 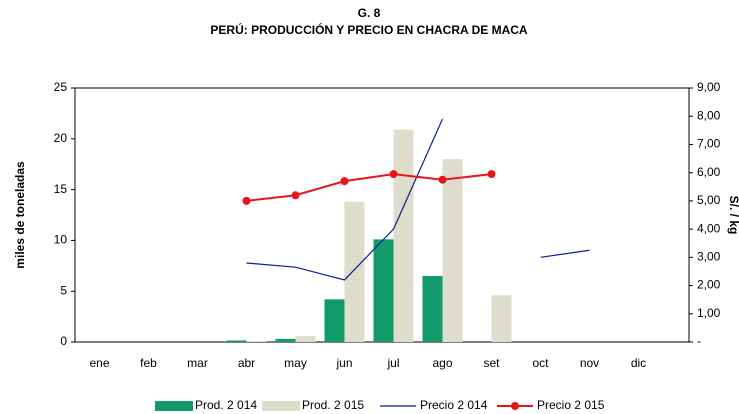 I want to click on x-tick-label: jun, so click(x=343, y=363).